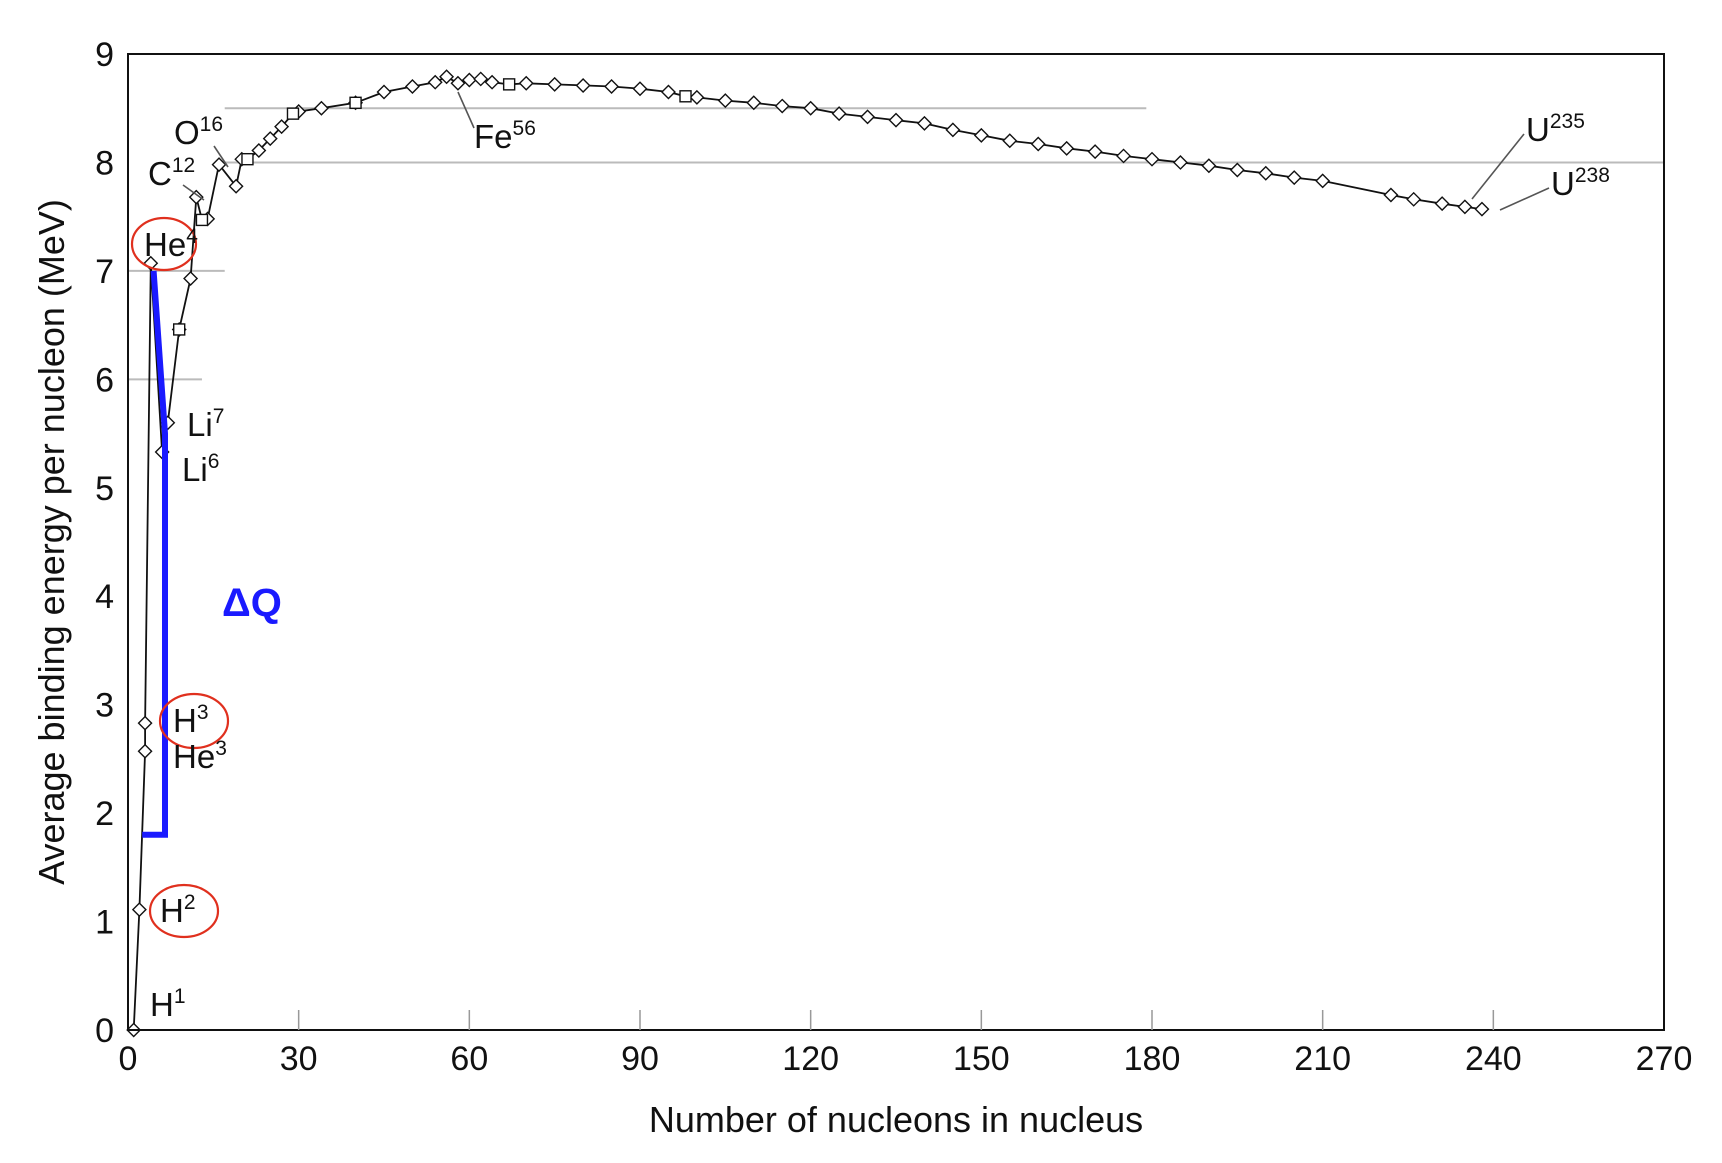 The image size is (1722, 1163). What do you see at coordinates (219, 416) in the screenshot?
I see `nuclide-mass-number: 7` at bounding box center [219, 416].